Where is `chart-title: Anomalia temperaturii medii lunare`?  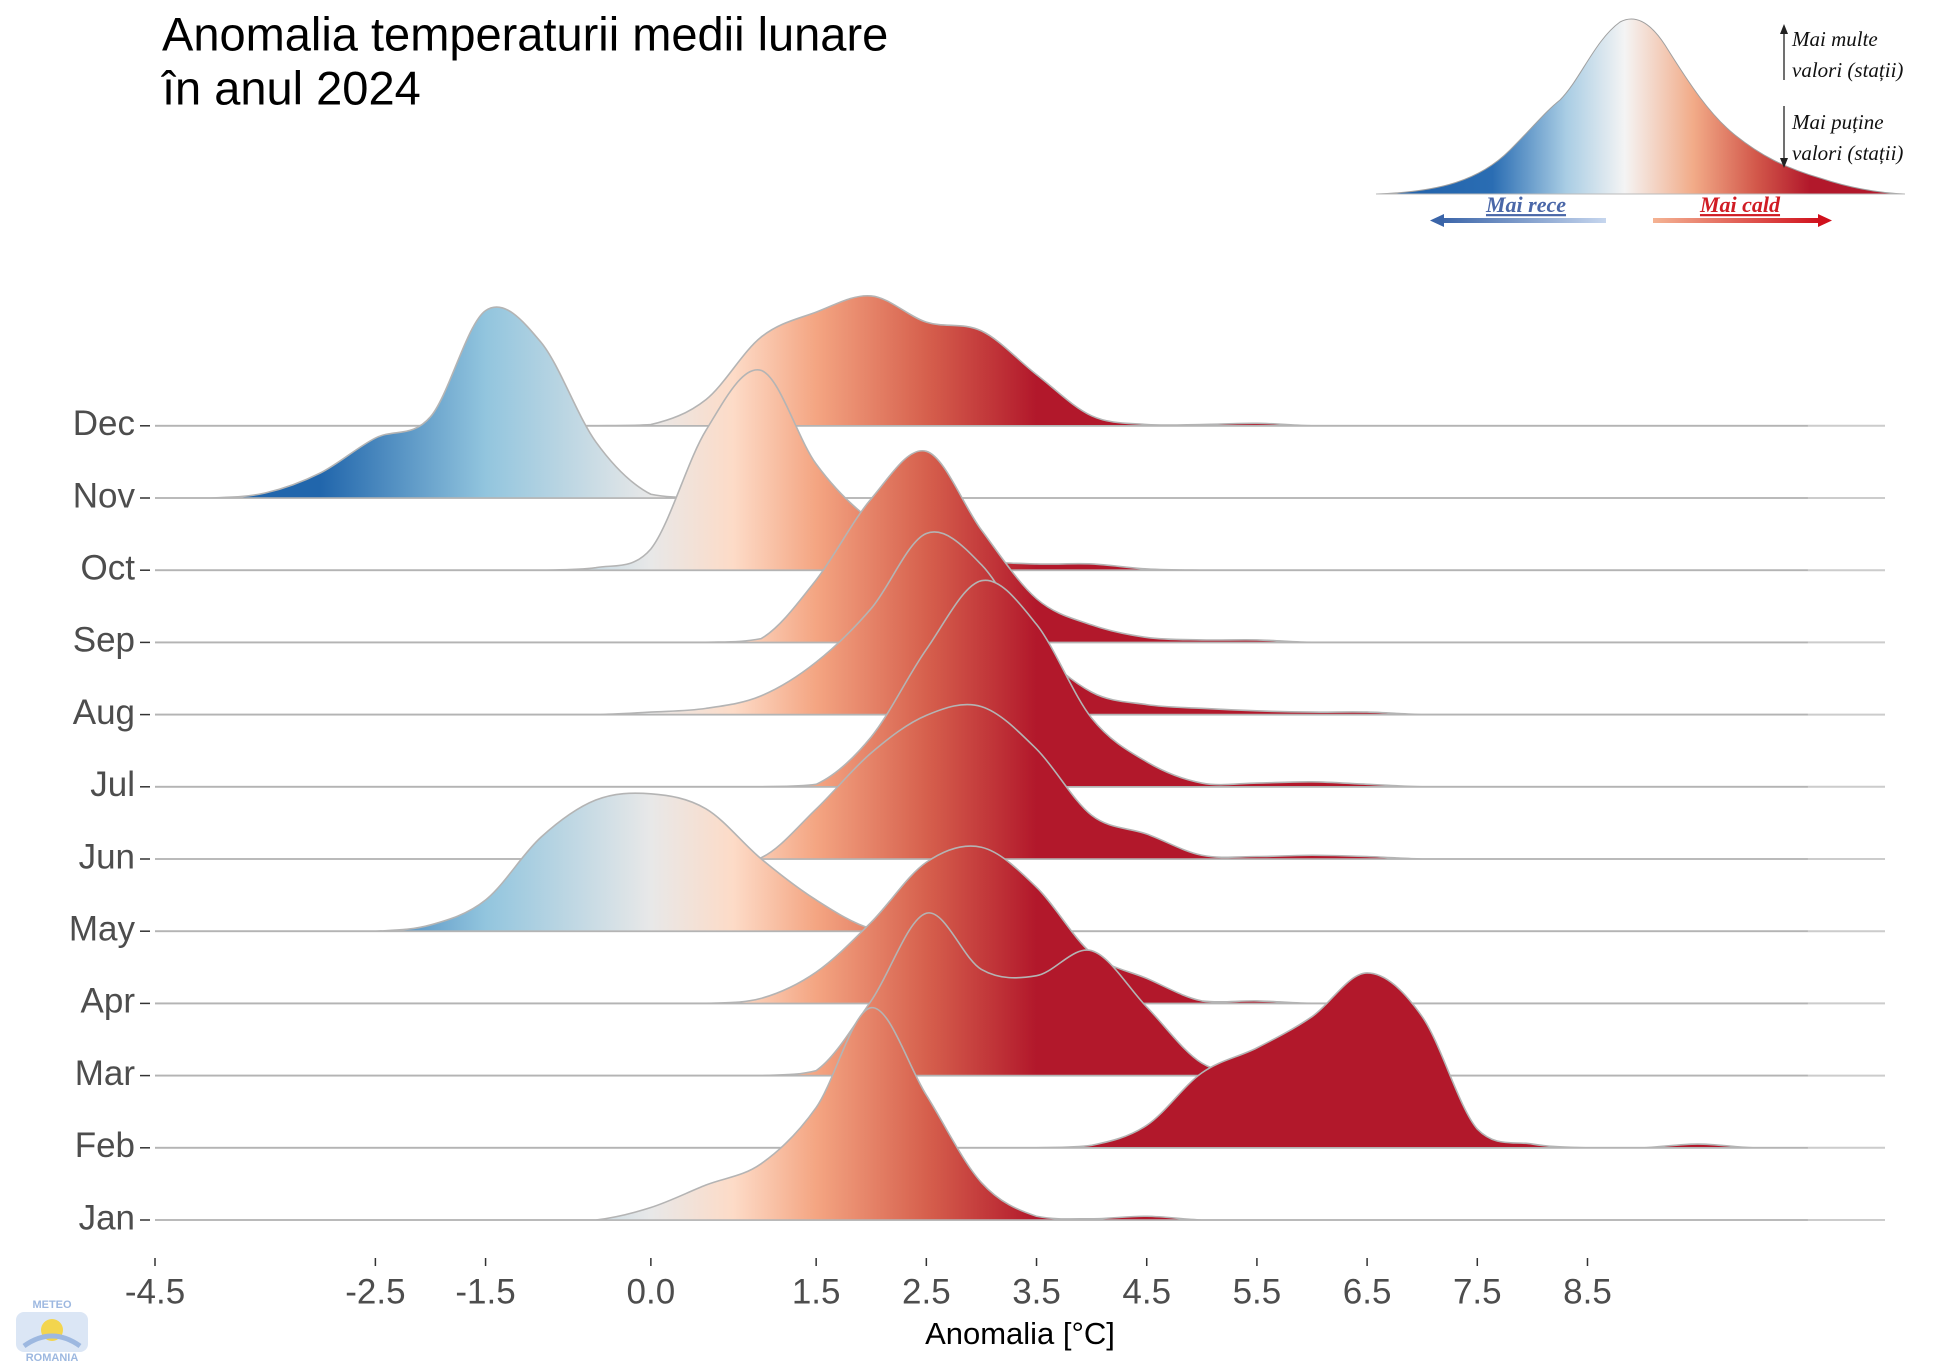 chart-title: Anomalia temperaturii medii lunare is located at coordinates (525, 33).